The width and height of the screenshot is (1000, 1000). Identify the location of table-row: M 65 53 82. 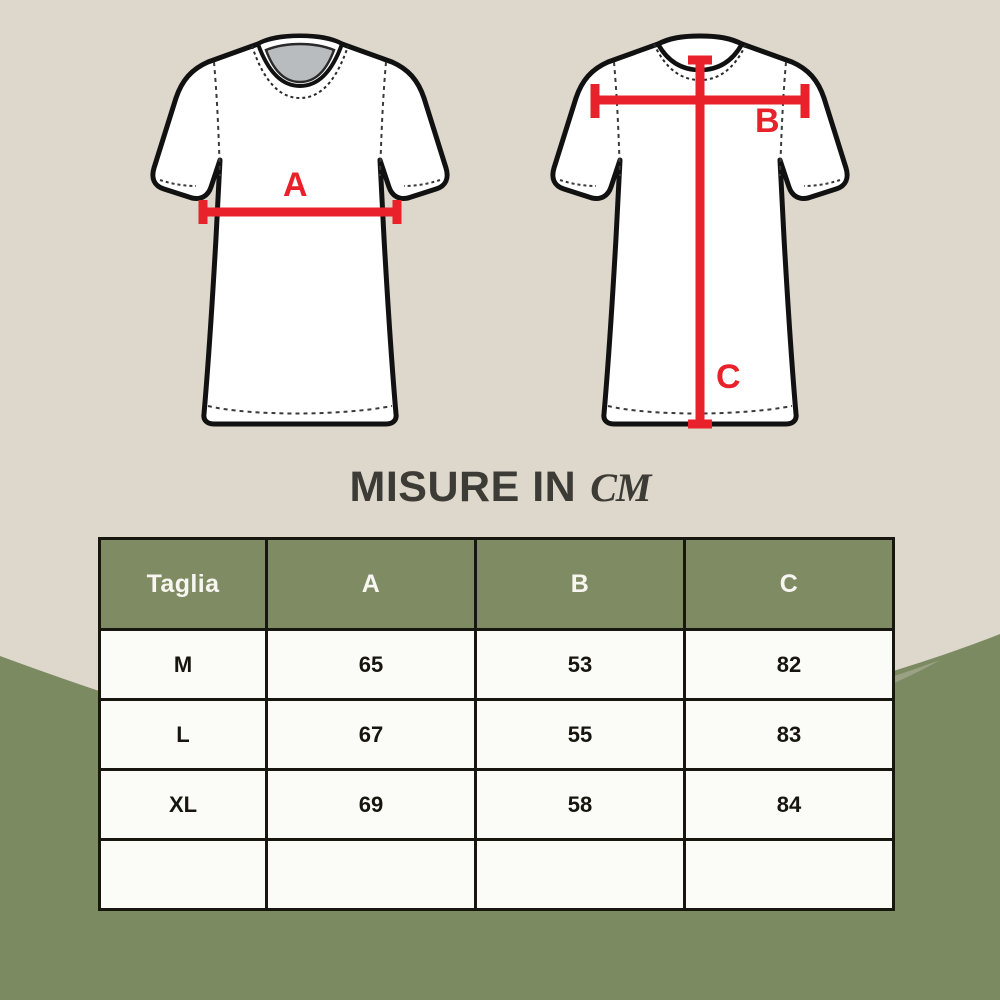
(496, 664).